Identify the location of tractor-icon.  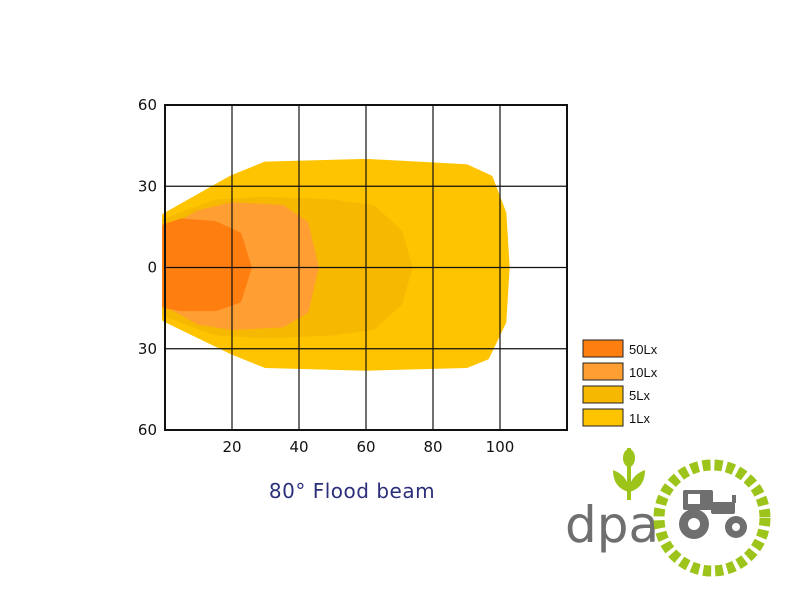
(713, 514).